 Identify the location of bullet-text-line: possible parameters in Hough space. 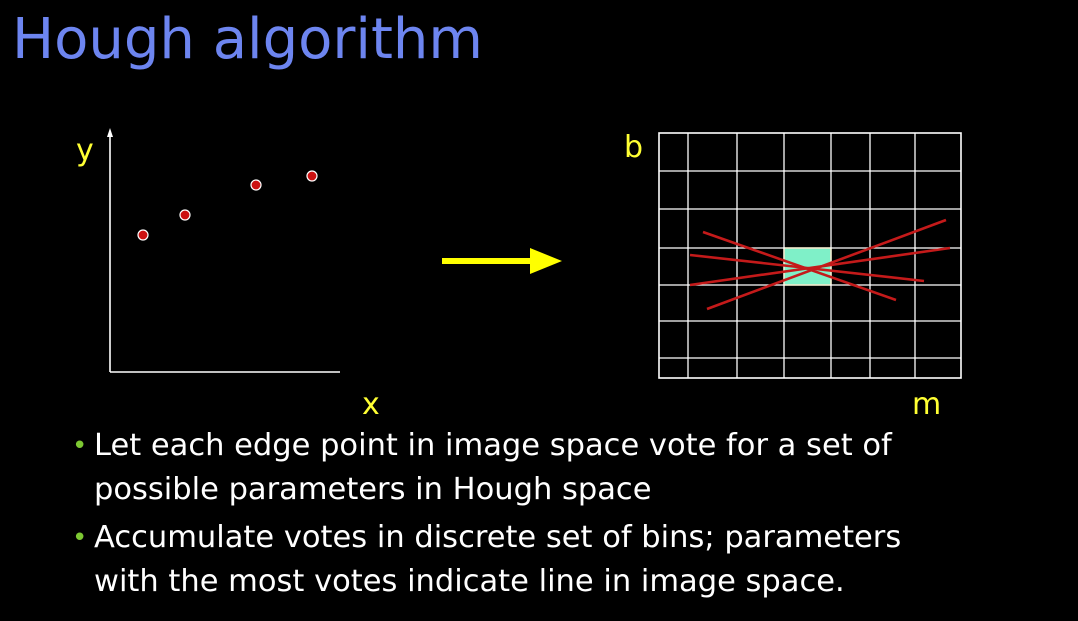
(373, 489).